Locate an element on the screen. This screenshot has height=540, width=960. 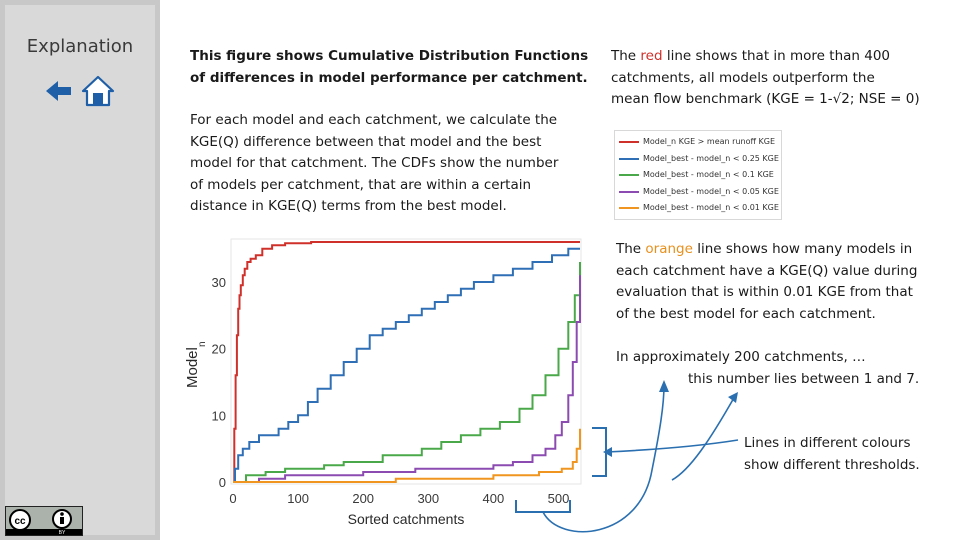
y-tick-label: 10 is located at coordinates (219, 415).